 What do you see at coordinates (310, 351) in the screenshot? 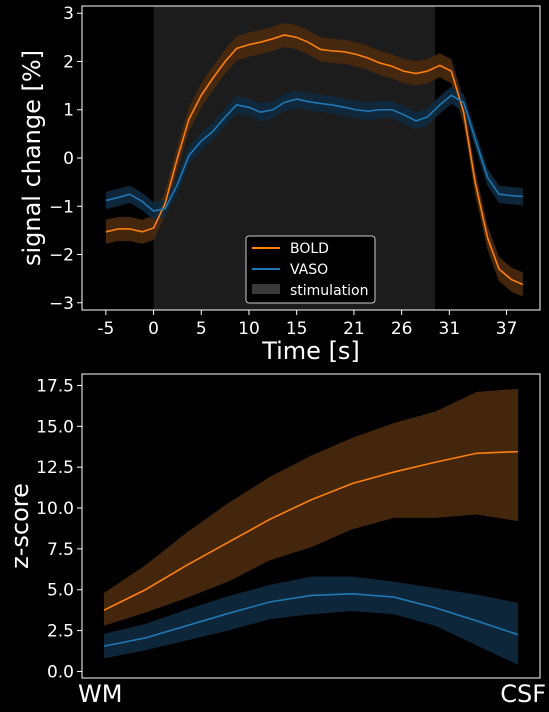
I see `top-x-axis-title: Time [s]` at bounding box center [310, 351].